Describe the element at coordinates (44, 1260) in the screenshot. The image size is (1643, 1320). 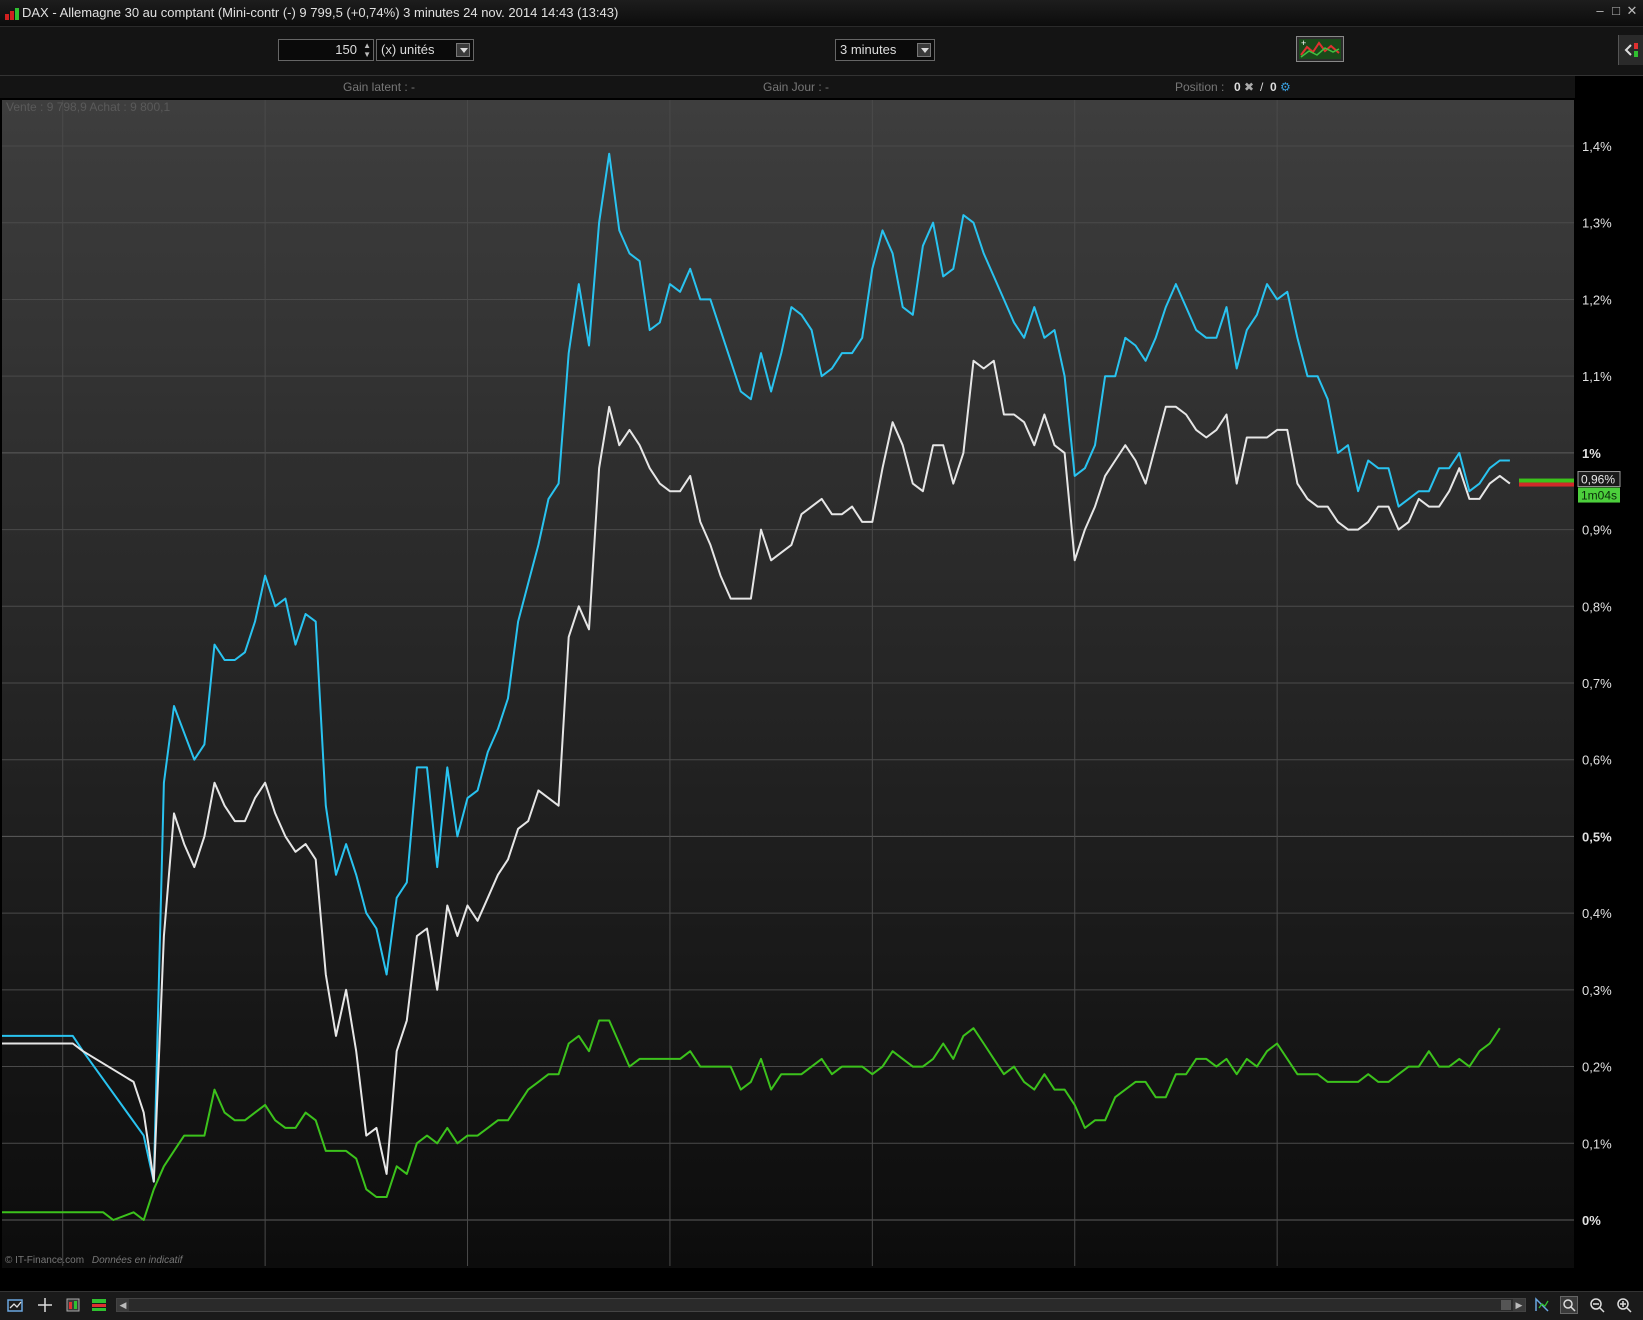
I see `copyright-label: © IT-Finance.com` at that location.